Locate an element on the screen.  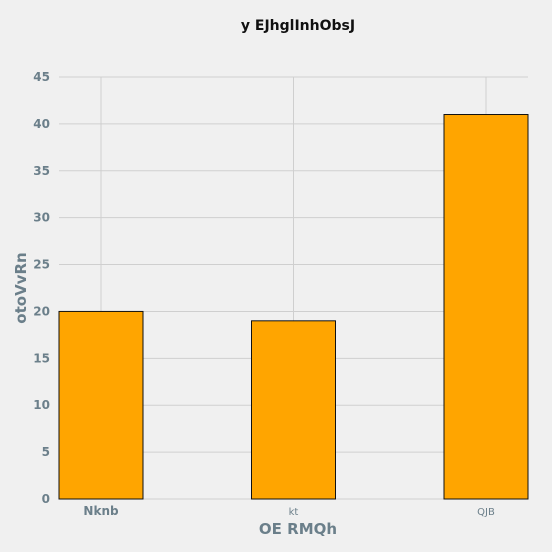
bar-qjb is located at coordinates (486, 307).